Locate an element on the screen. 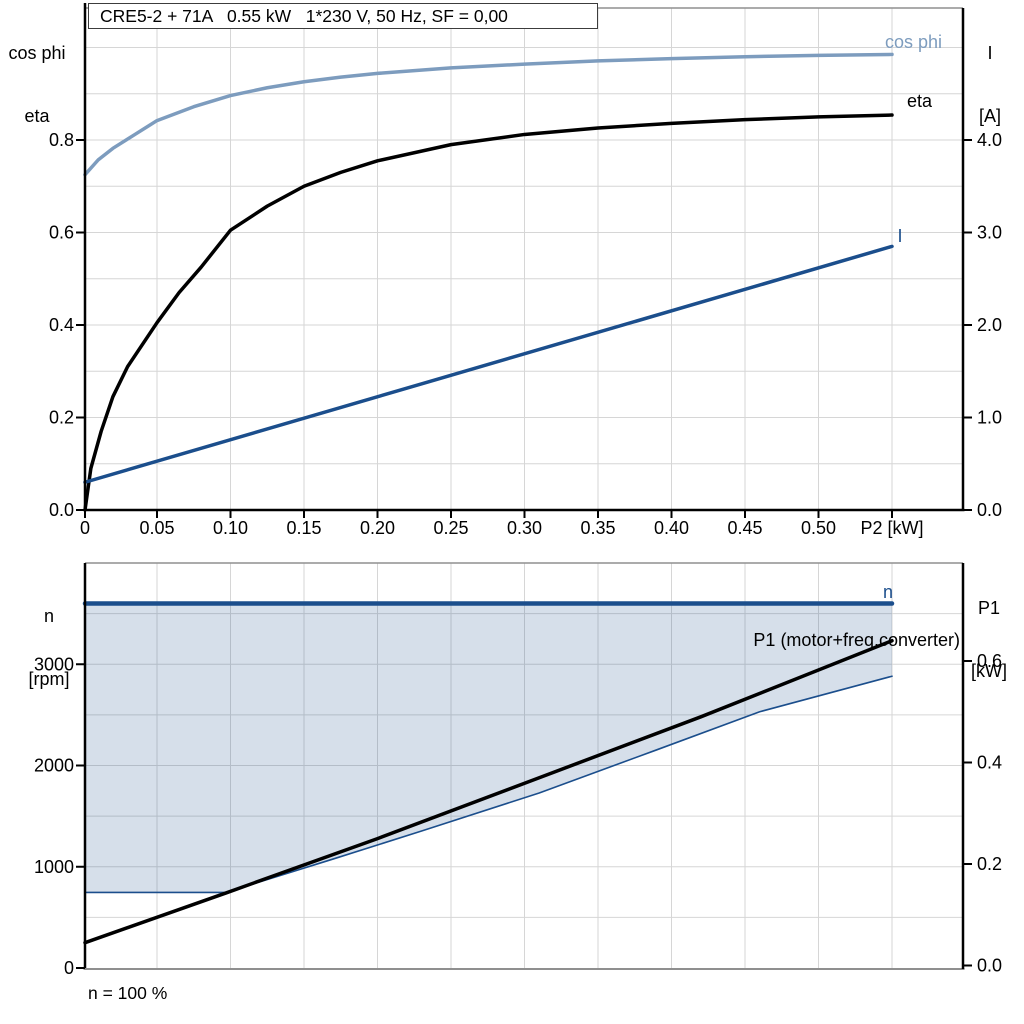 The height and width of the screenshot is (1024, 1024). top-right-axis-label: I [A] is located at coordinates (990, 85).